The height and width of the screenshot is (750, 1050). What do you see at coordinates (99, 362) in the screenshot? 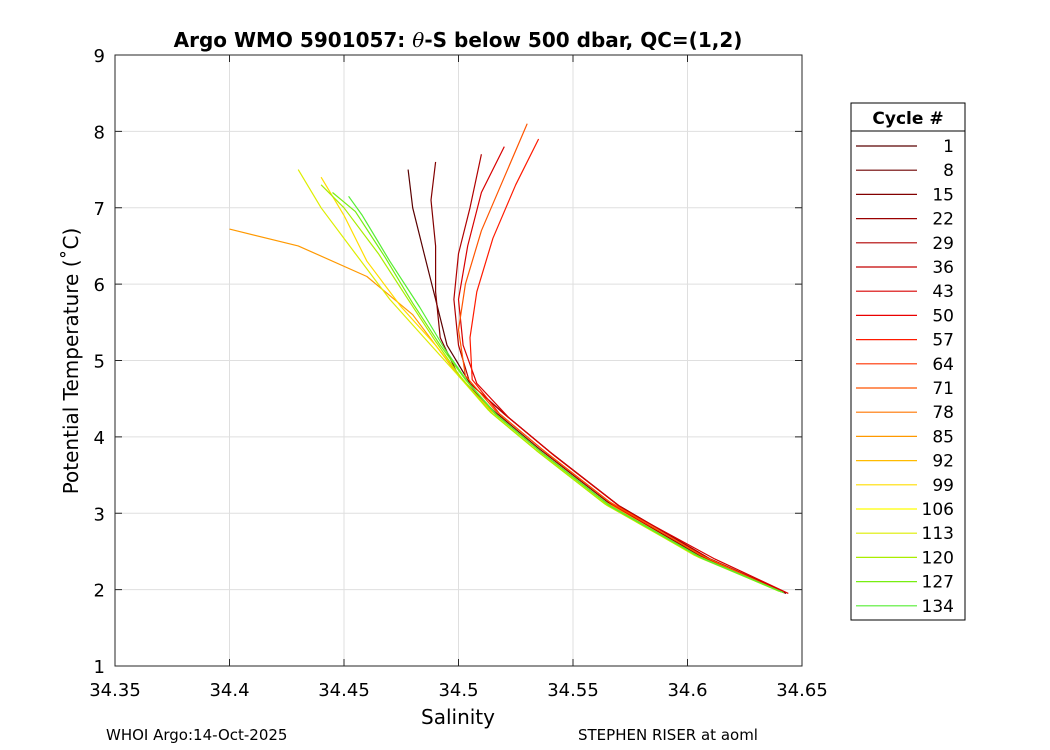
I see `y-tick-label: 5` at bounding box center [99, 362].